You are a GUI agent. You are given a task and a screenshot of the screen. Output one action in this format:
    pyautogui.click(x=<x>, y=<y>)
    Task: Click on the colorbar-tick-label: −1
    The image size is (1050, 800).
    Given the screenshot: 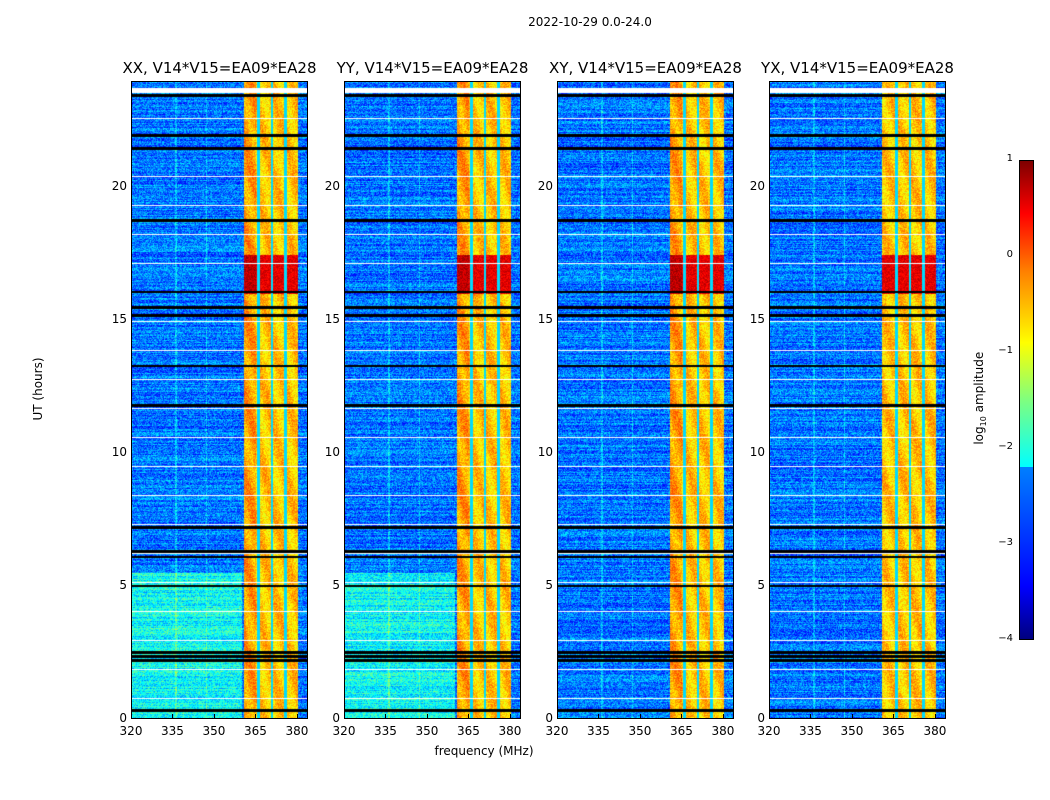 What is the action you would take?
    pyautogui.click(x=1005, y=350)
    